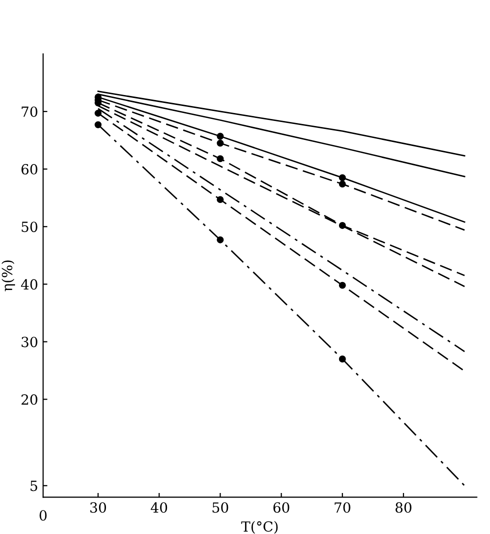 The image size is (490, 534). I want to click on x-tick-label: 40, so click(159, 507).